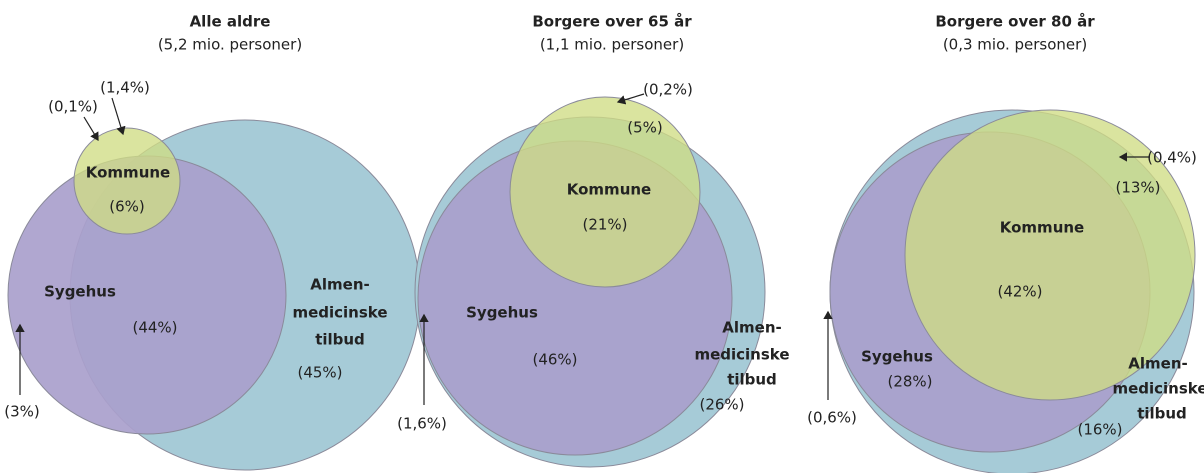 The image size is (1204, 473). Describe the element at coordinates (1015, 22) in the screenshot. I see `panel-title: Borgere over 80 år` at that location.